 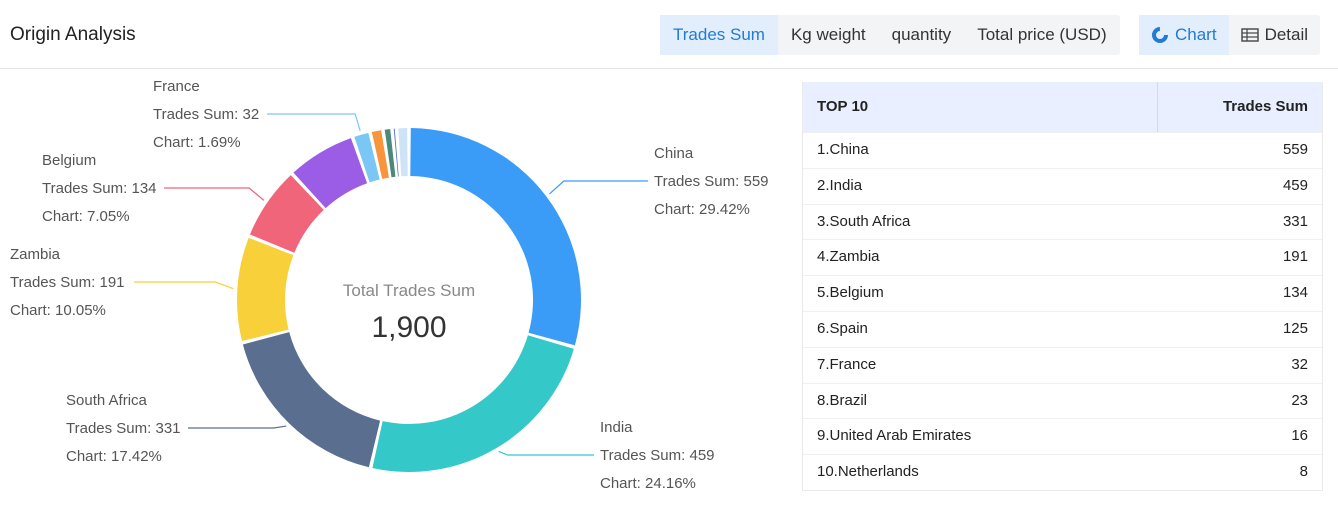 I want to click on label-name-india: India, so click(x=616, y=427).